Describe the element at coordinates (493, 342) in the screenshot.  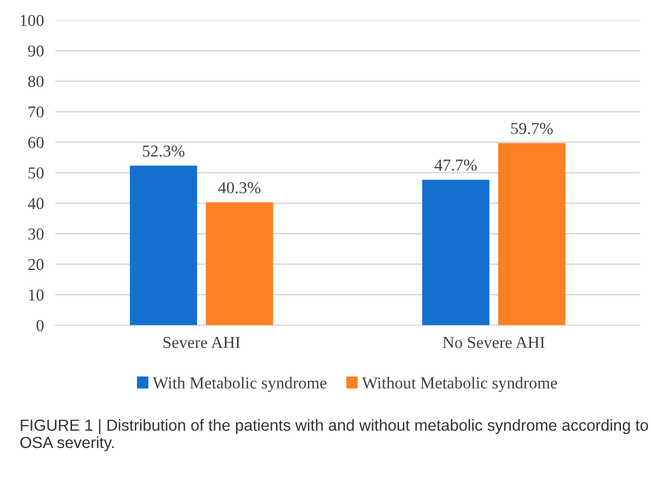
I see `x-tick-label: No Severe AHI` at that location.